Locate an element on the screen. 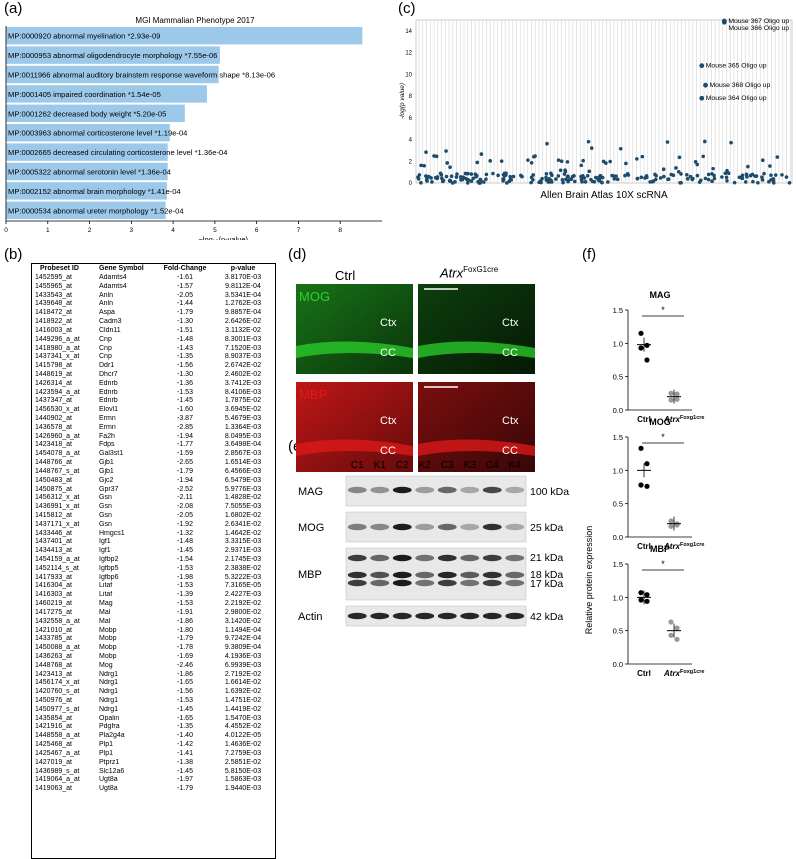 The height and width of the screenshot is (859, 796). x-tick-label-ctrl: Ctrl is located at coordinates (644, 673).